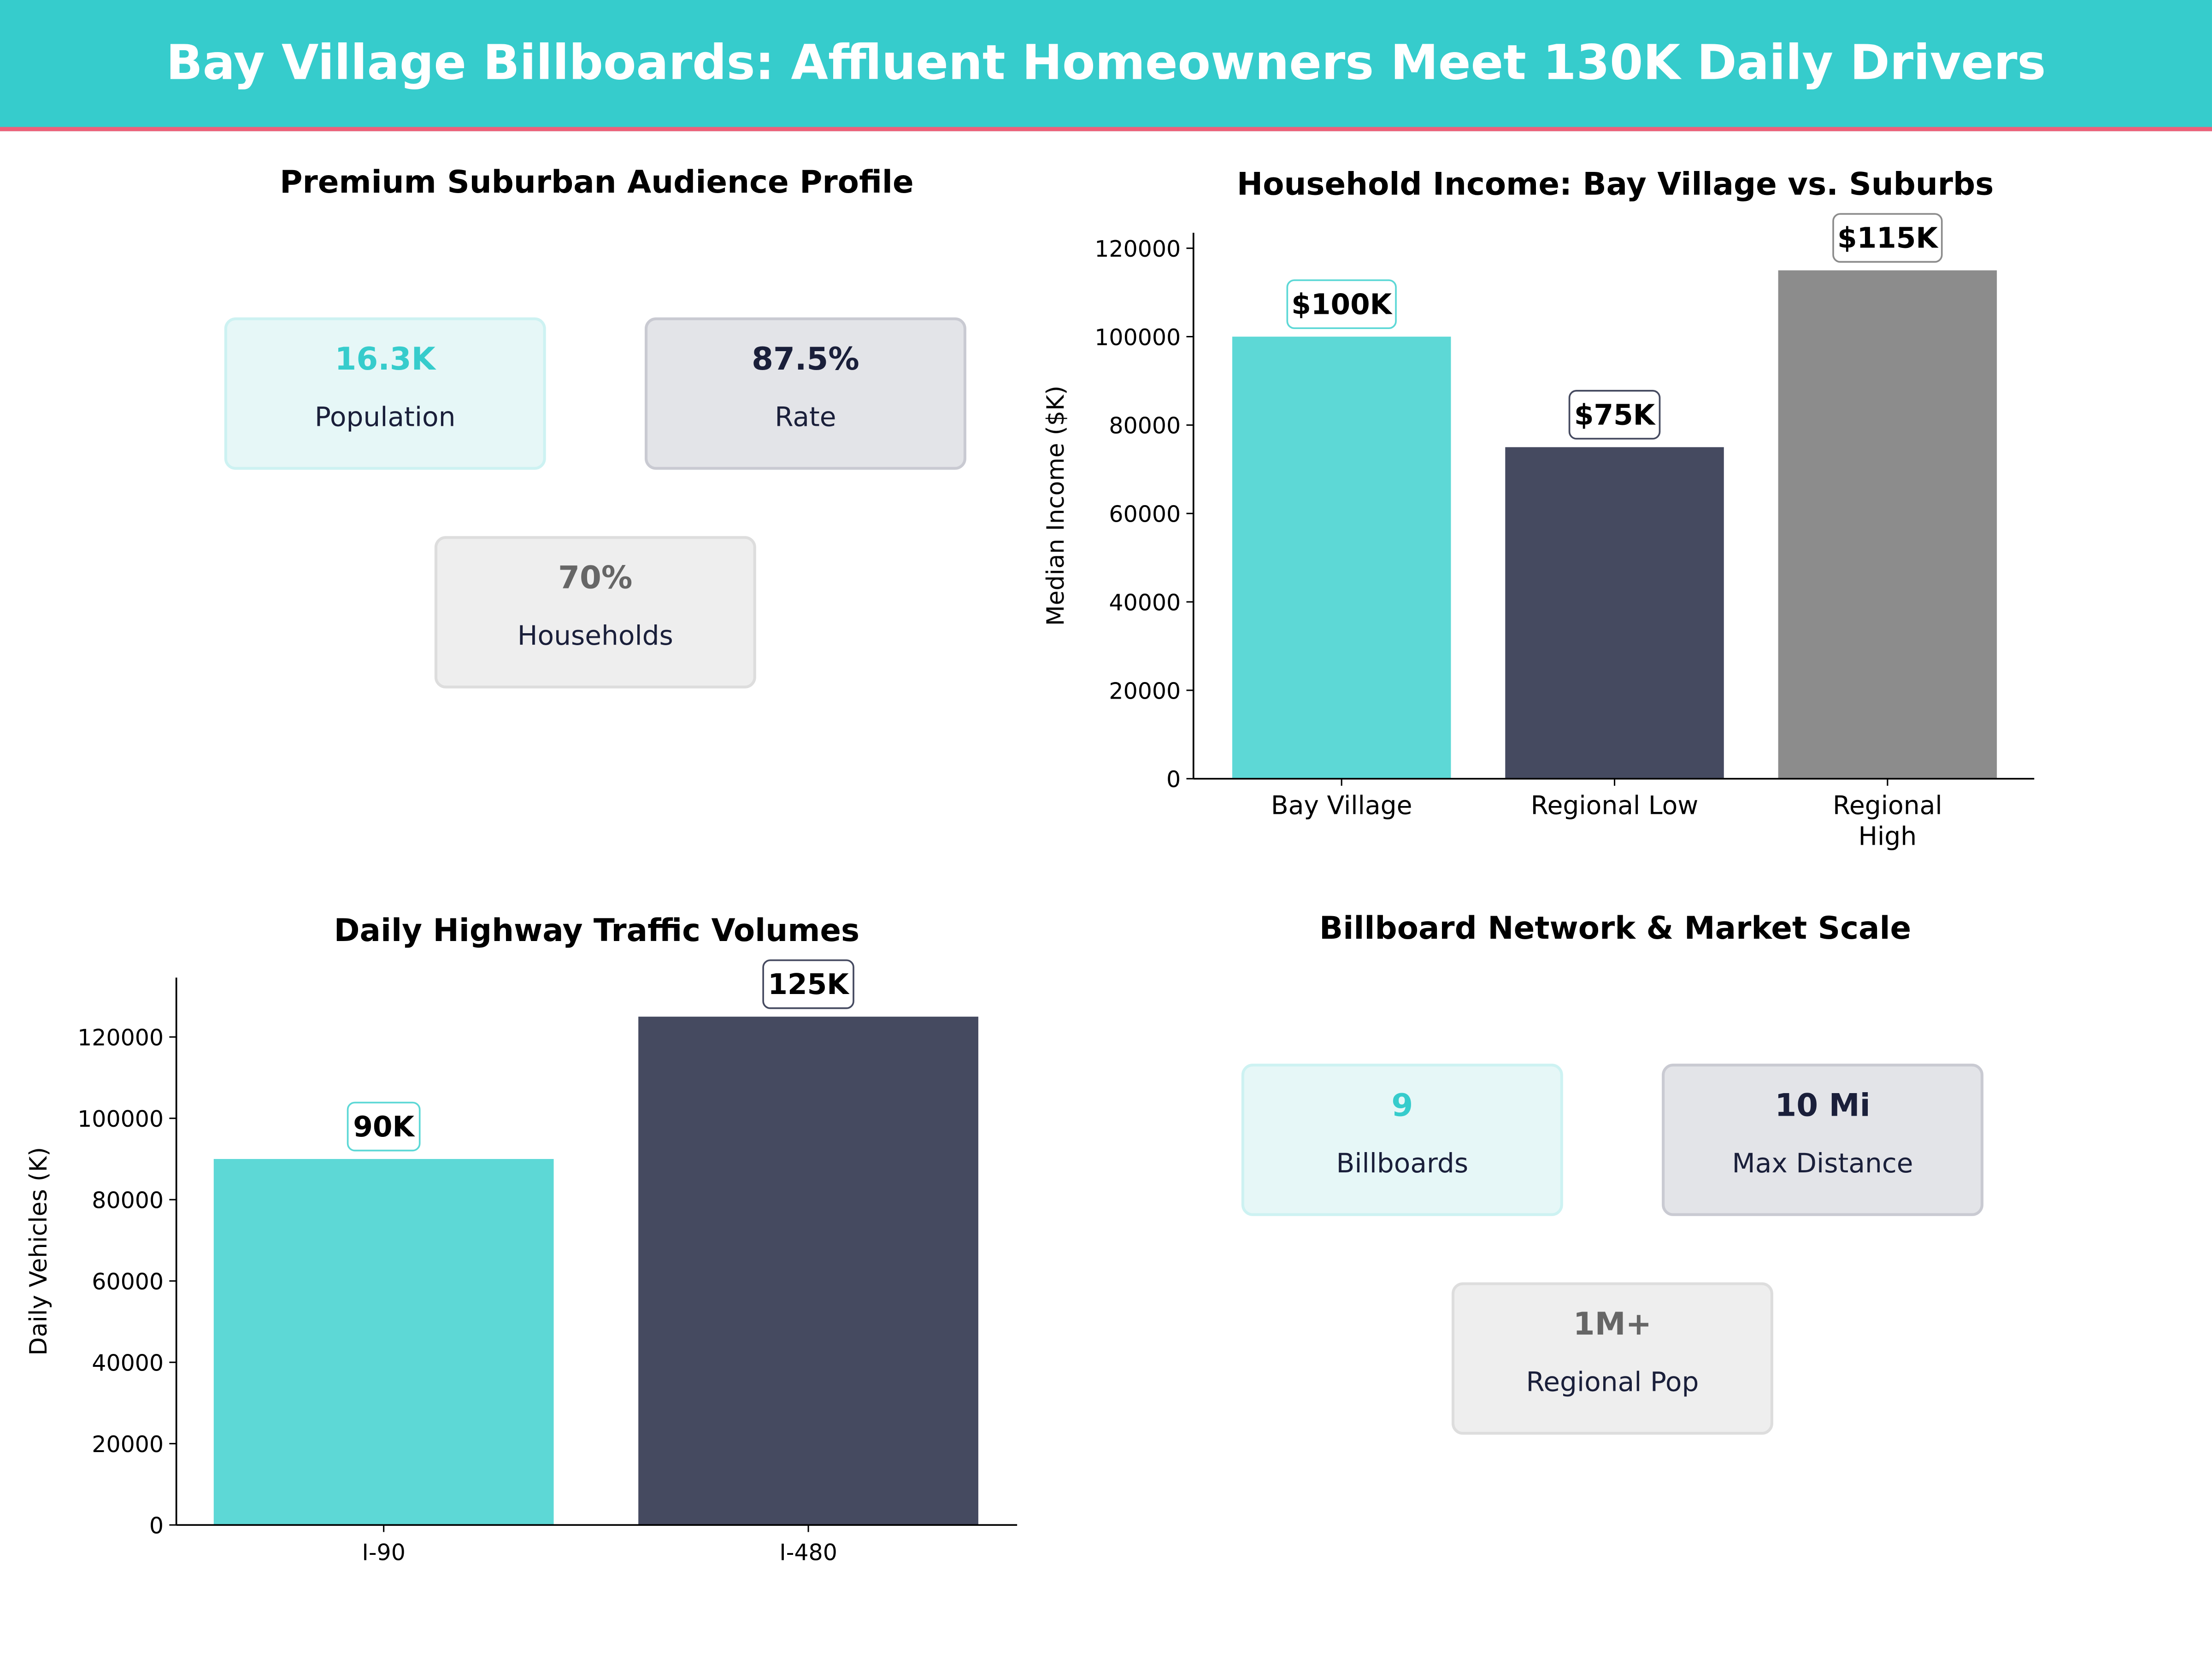  What do you see at coordinates (383, 1553) in the screenshot?
I see `x-tick-label: I-90` at bounding box center [383, 1553].